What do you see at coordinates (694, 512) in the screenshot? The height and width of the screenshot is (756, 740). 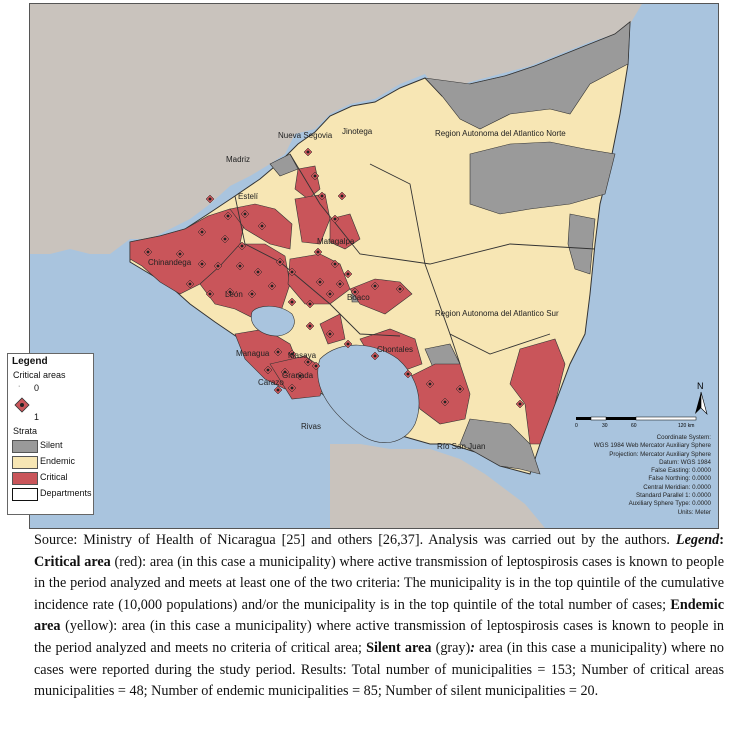 I see `coordinate-system-line: Units: Meter` at bounding box center [694, 512].